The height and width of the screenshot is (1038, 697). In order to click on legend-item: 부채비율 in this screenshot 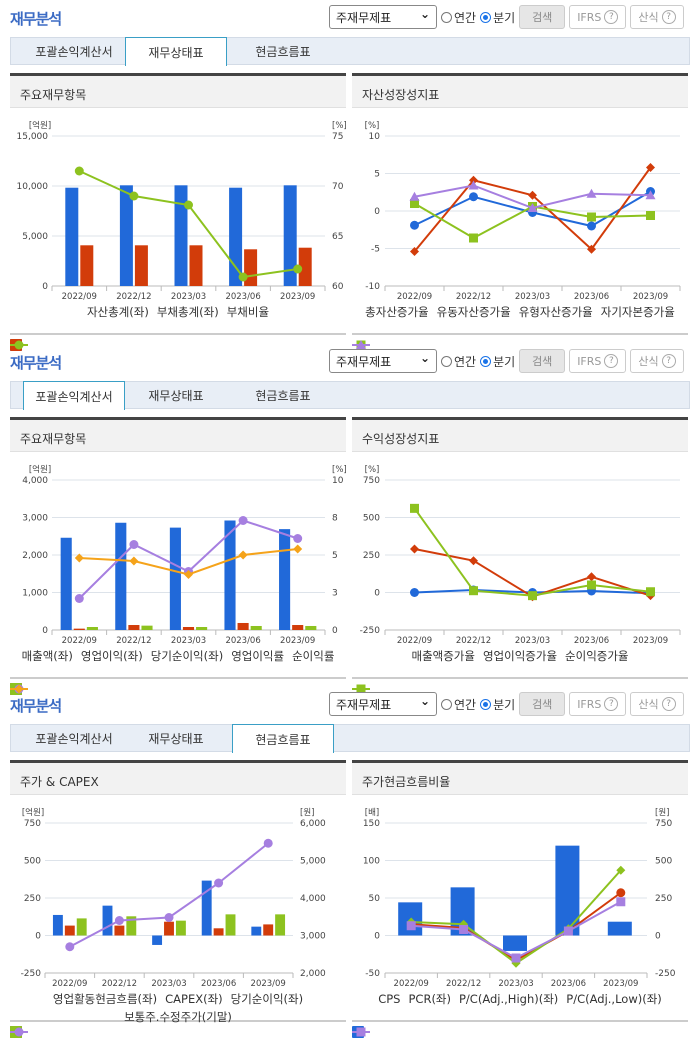, I will do `click(139, 327)`.